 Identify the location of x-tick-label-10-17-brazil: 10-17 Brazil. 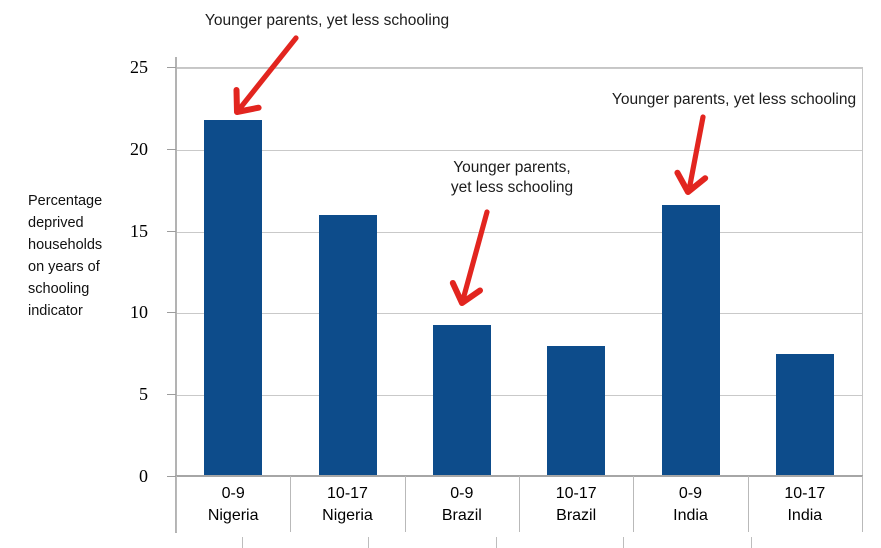
(576, 504).